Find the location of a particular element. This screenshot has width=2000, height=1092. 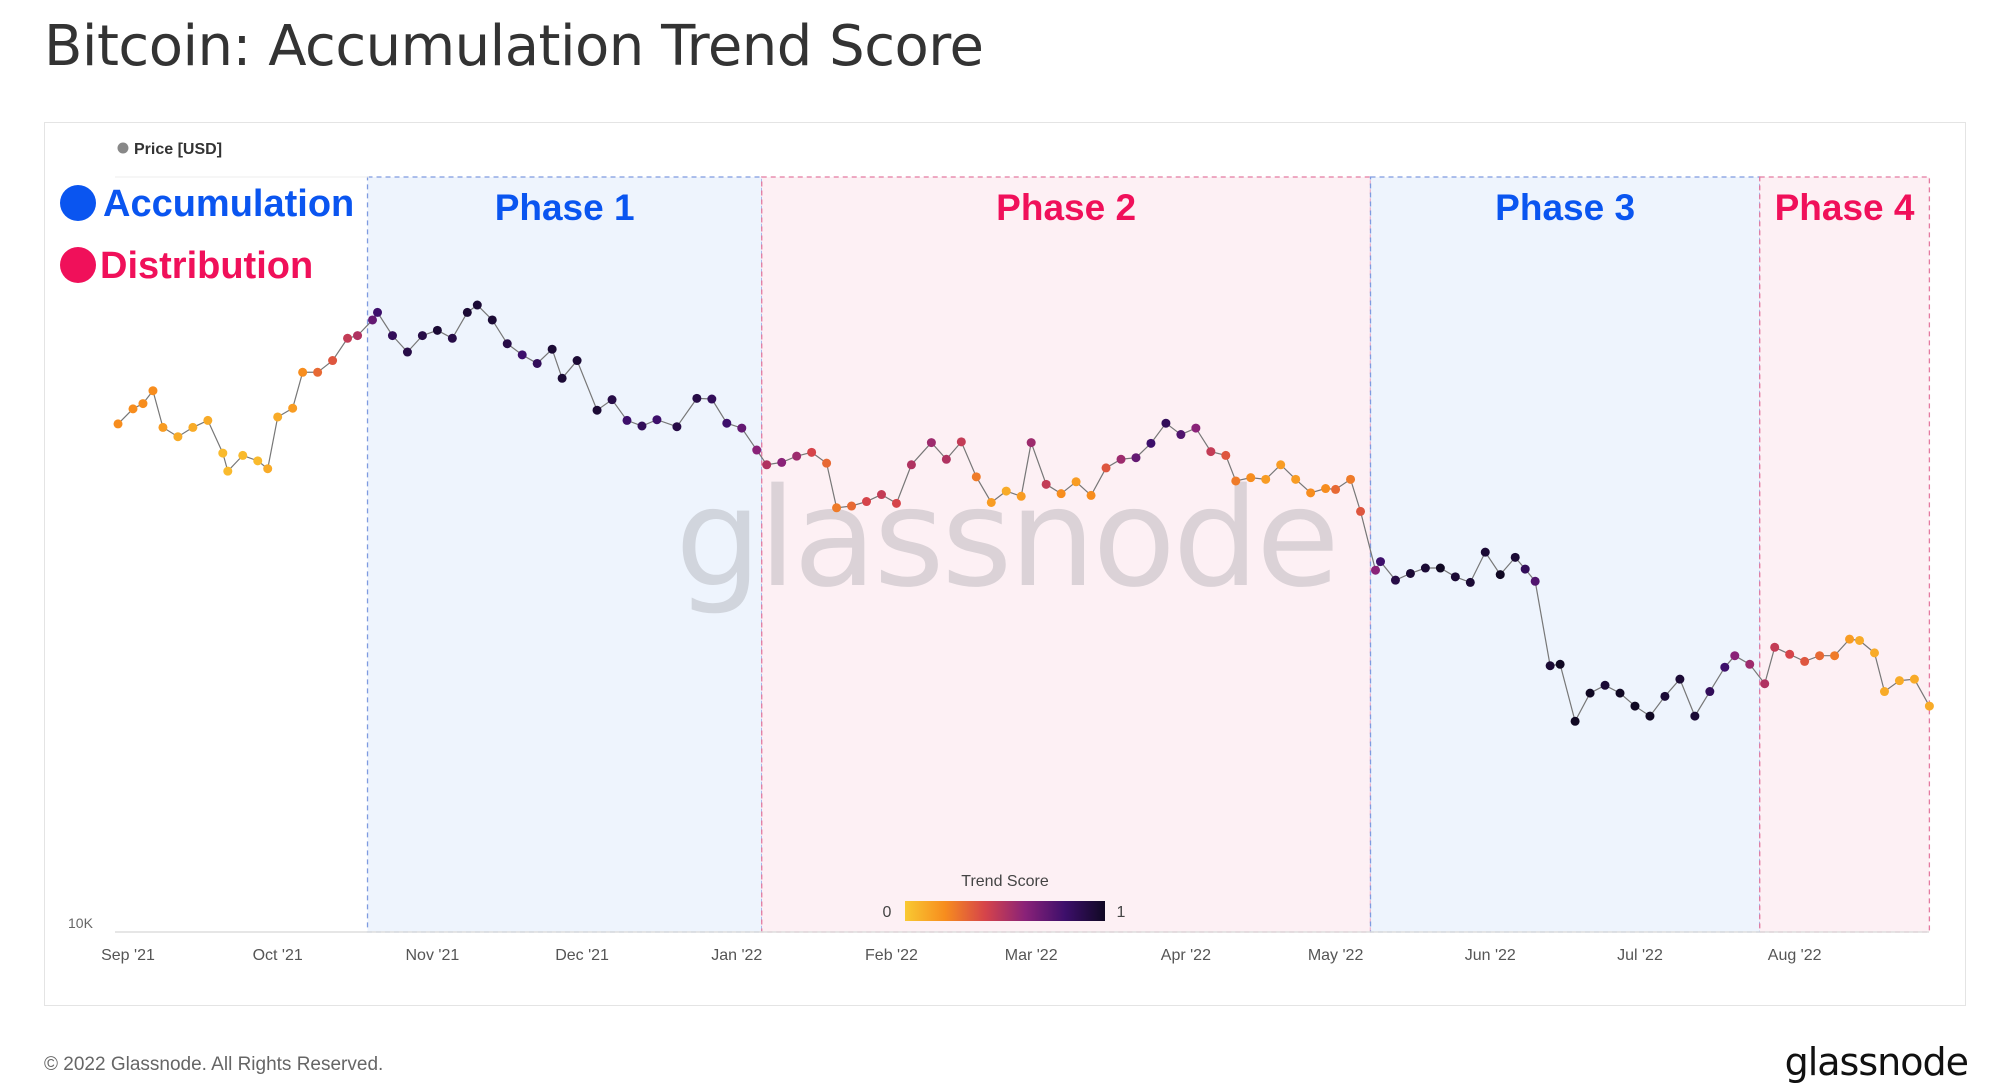

x-tick-label: May '22 is located at coordinates (1336, 955).